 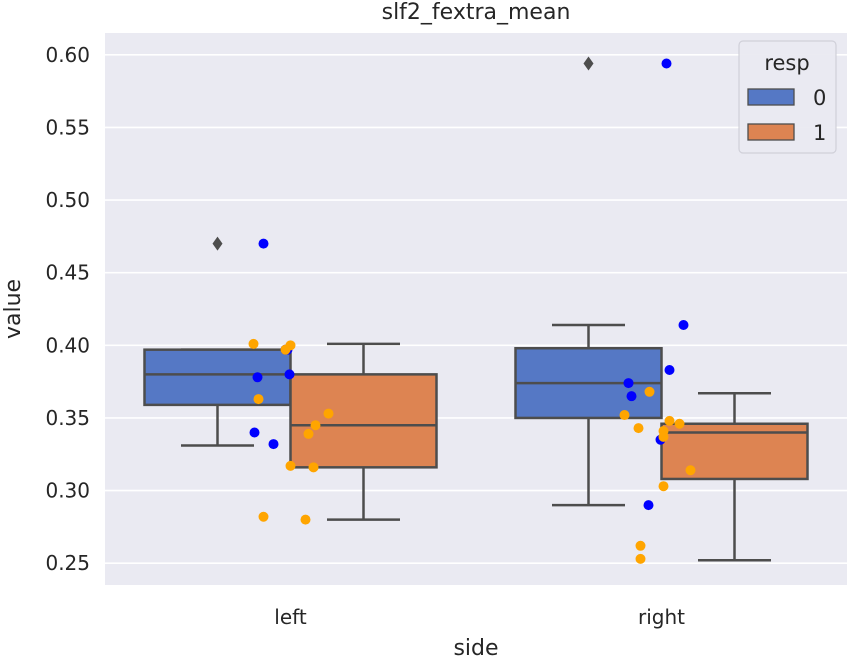 What do you see at coordinates (67, 127) in the screenshot?
I see `y-tick-label: 0.55` at bounding box center [67, 127].